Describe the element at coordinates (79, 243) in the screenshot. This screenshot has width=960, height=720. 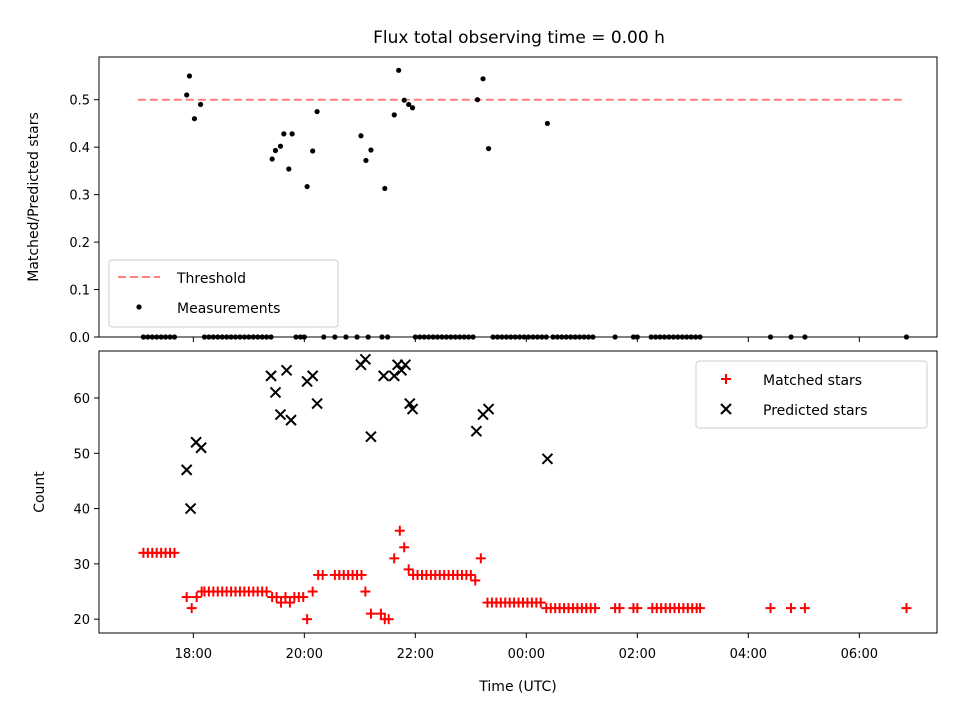
I see `ratio-y-tick-label: 0.2` at that location.